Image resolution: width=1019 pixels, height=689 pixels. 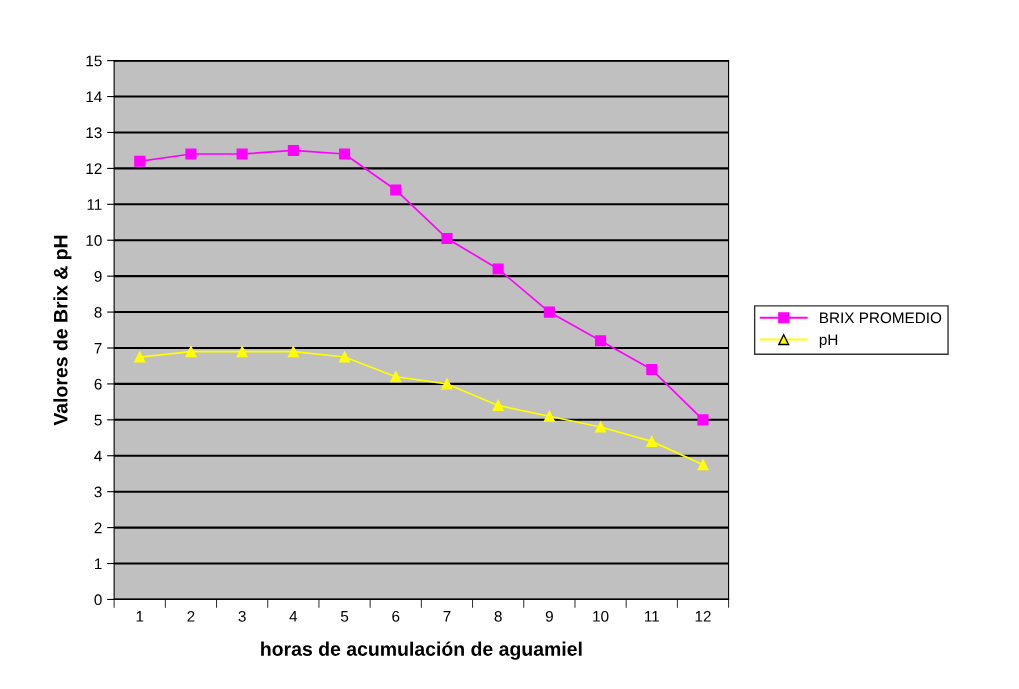 I want to click on y-tick-label: 13, so click(x=94, y=133).